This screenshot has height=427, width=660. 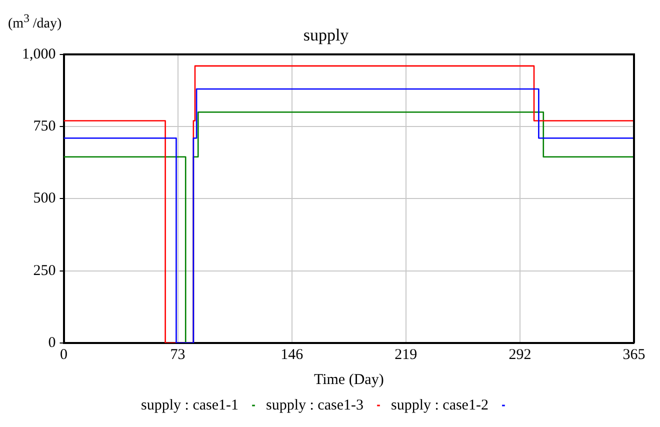 I want to click on chart-title: supply, so click(x=326, y=35).